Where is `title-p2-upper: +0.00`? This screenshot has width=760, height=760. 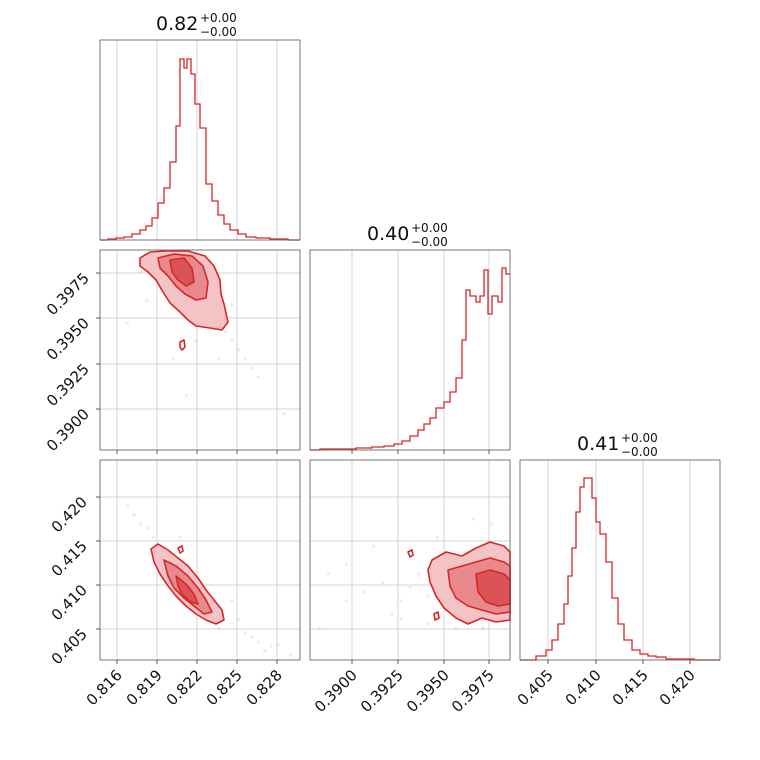 title-p2-upper: +0.00 is located at coordinates (429, 228).